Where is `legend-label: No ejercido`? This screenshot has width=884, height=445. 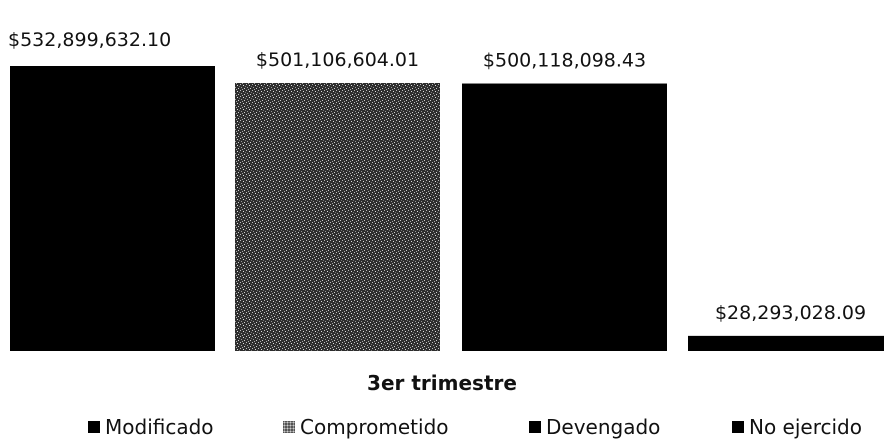 legend-label: No ejercido is located at coordinates (805, 427).